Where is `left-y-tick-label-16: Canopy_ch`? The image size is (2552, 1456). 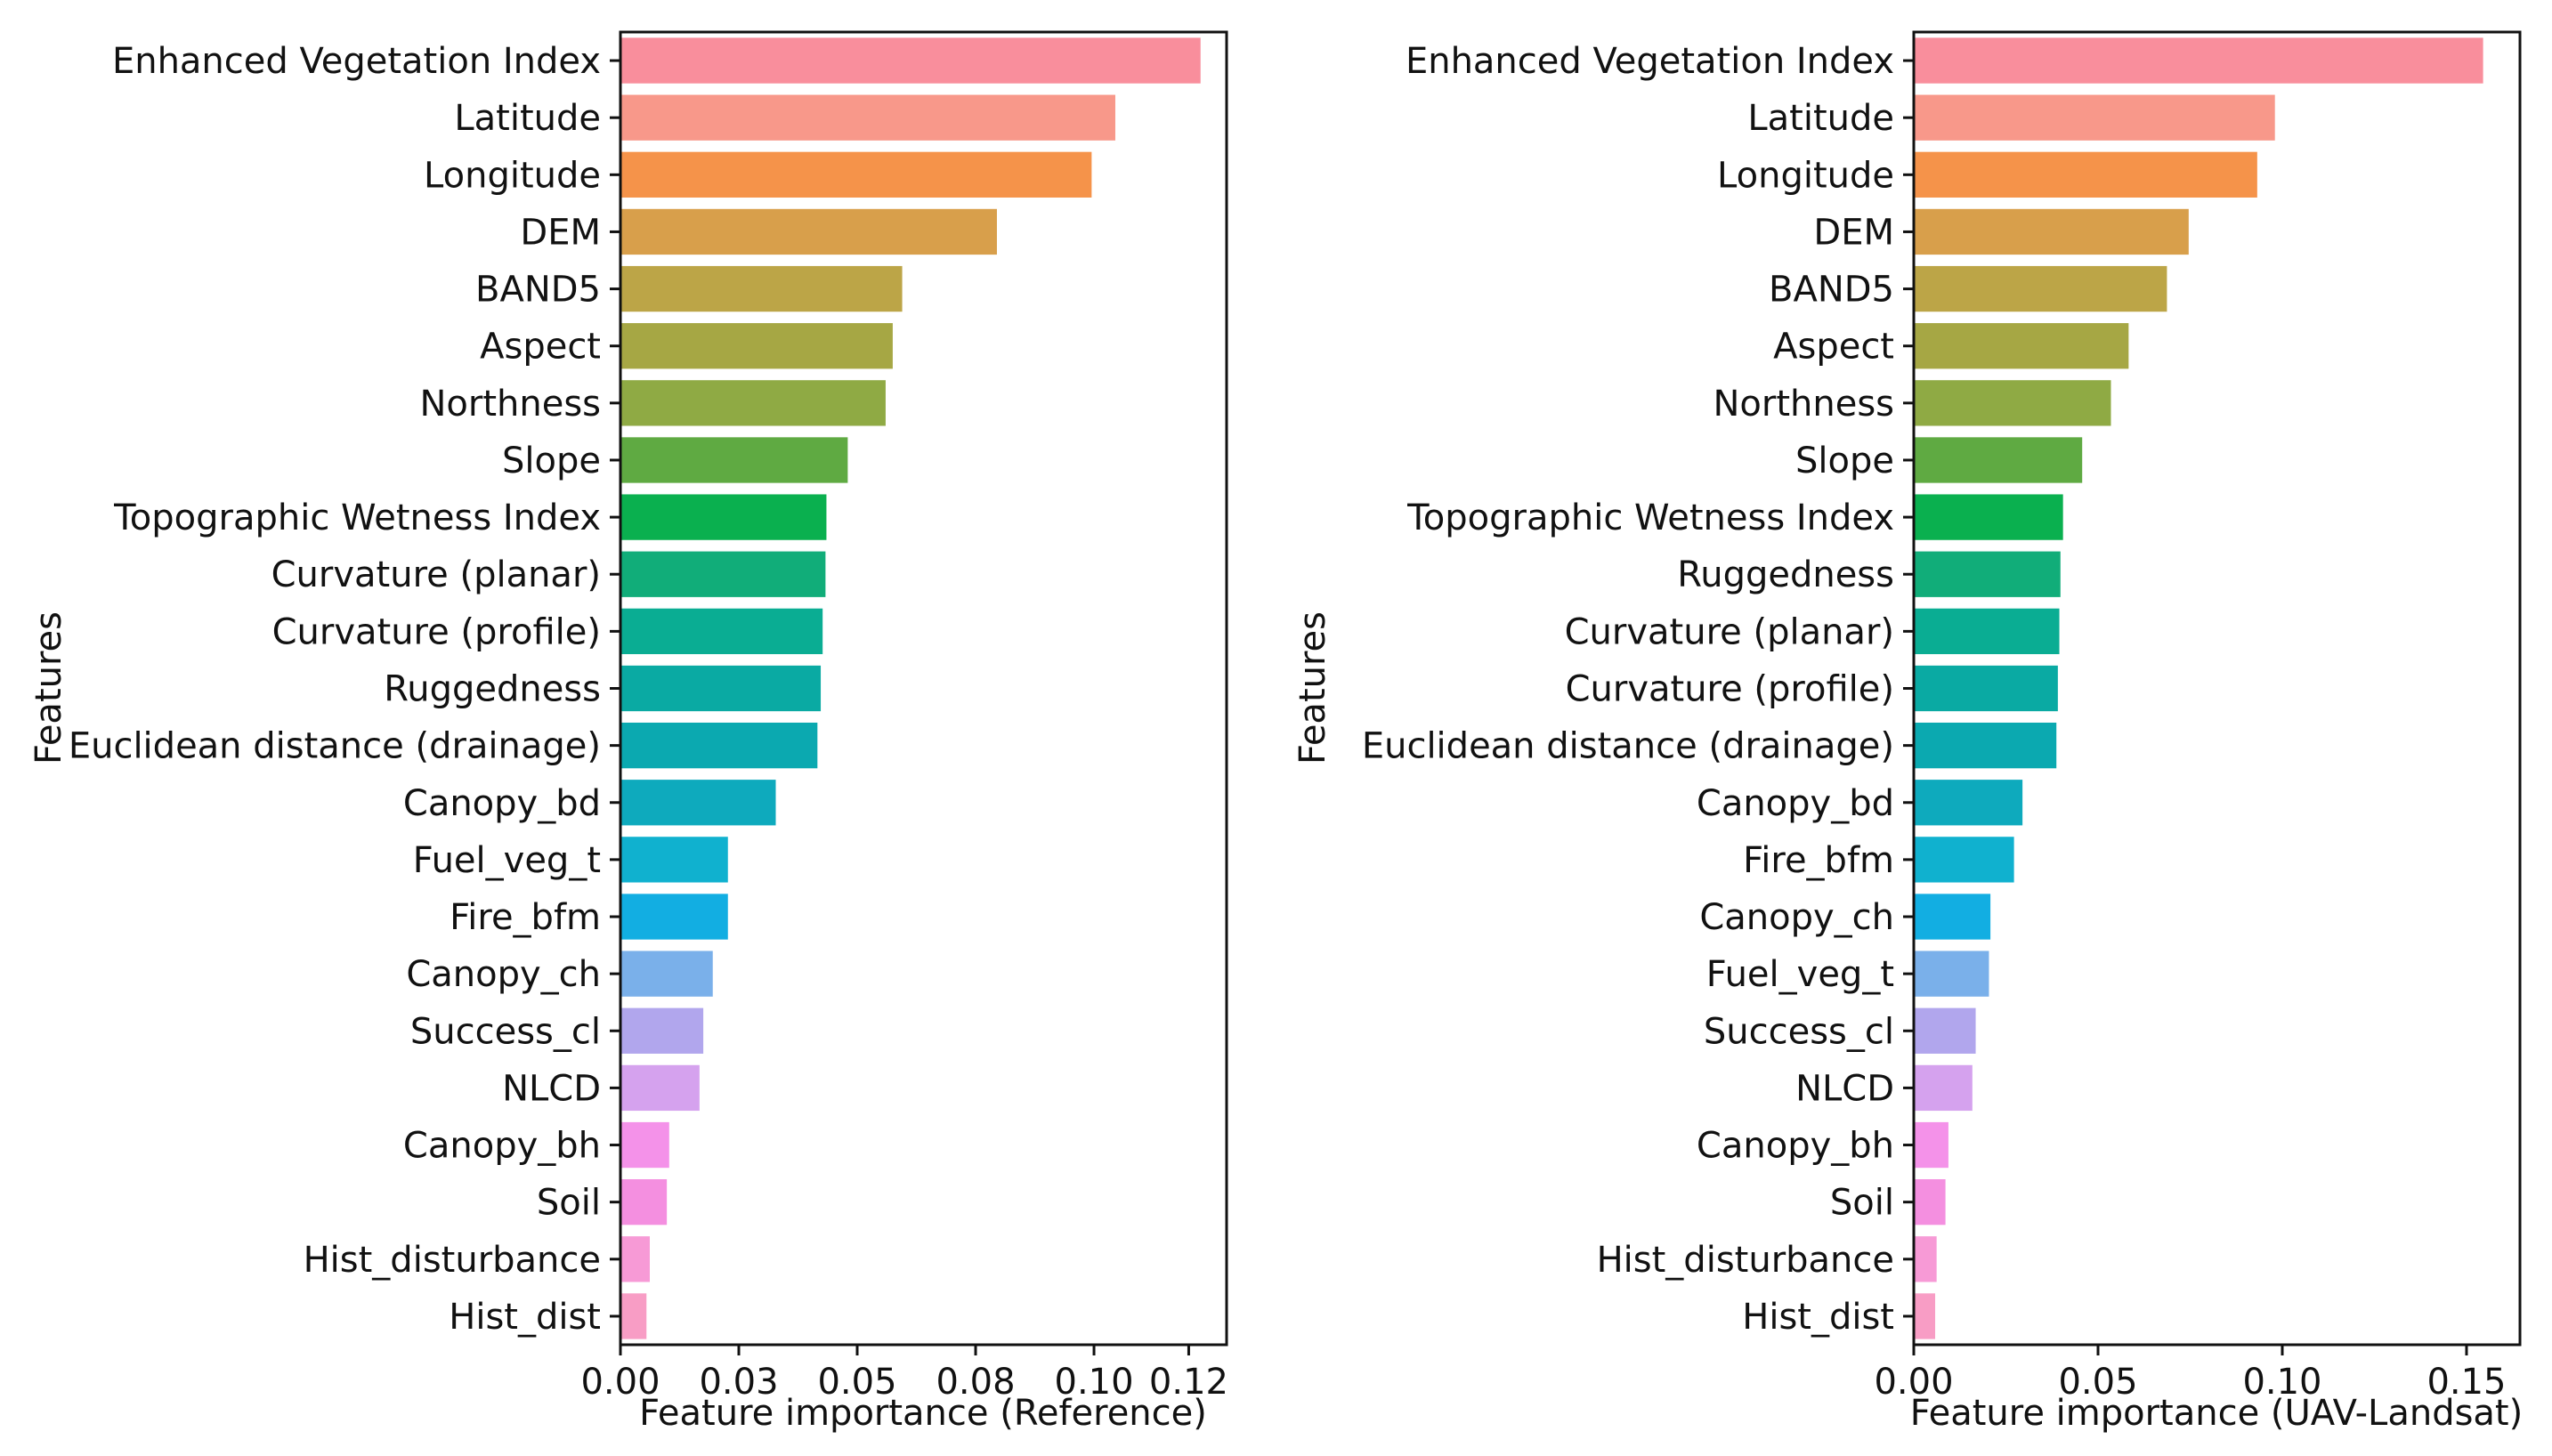 left-y-tick-label-16: Canopy_ch is located at coordinates (503, 974).